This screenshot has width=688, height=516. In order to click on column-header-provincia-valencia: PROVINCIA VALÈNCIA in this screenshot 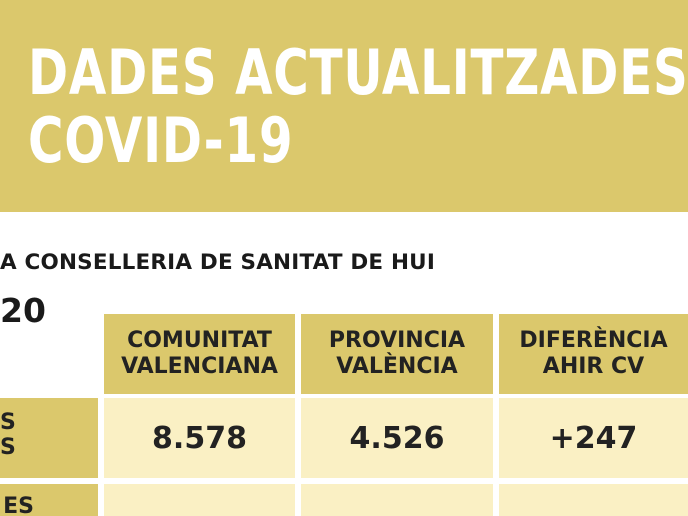, I will do `click(397, 354)`.